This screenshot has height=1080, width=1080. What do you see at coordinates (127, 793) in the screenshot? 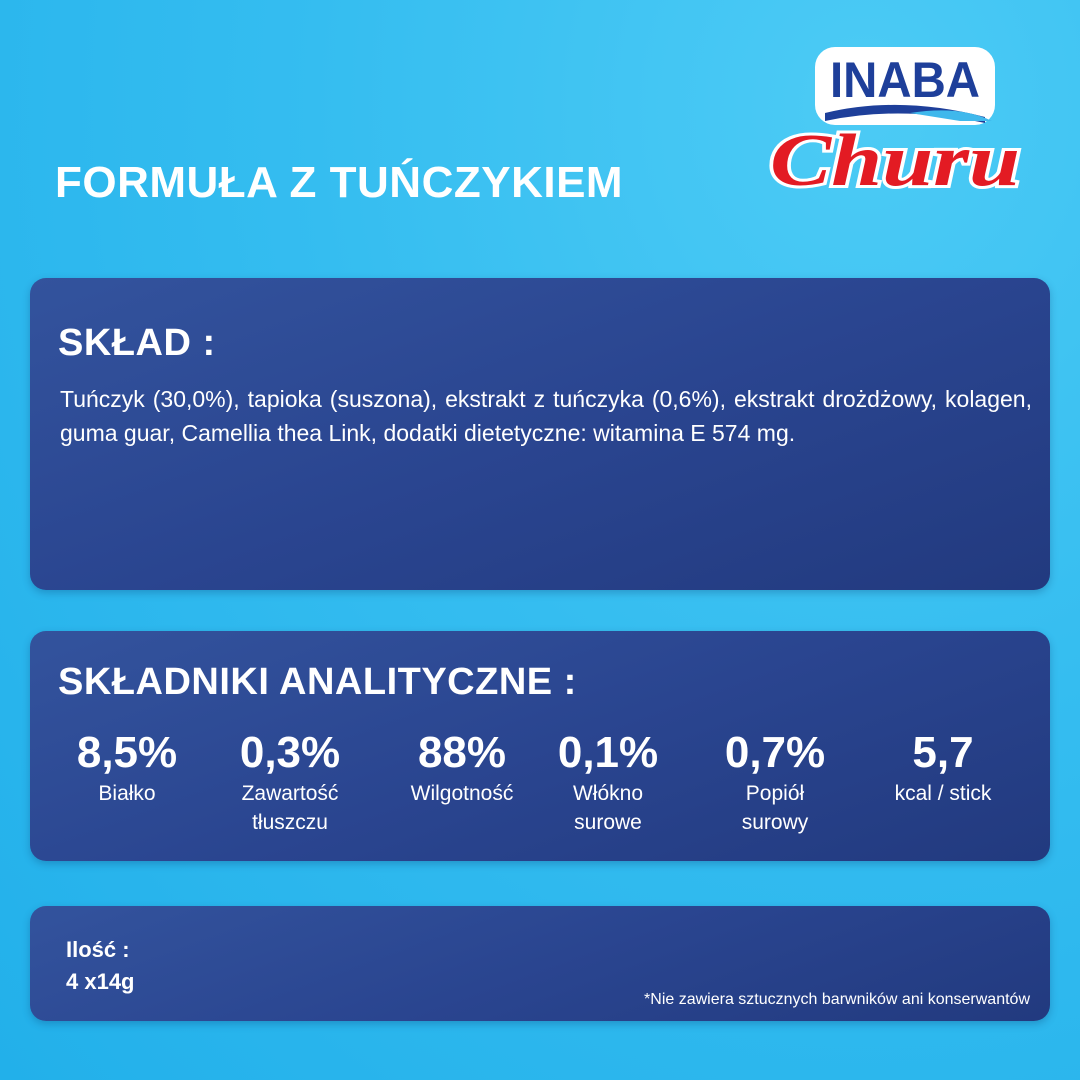
I see `stat-label: Białko` at bounding box center [127, 793].